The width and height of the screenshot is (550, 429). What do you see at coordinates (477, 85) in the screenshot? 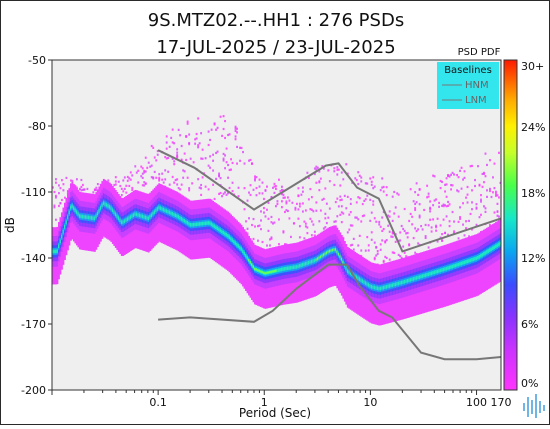
I see `legend-hnm-label: HNM` at bounding box center [477, 85].